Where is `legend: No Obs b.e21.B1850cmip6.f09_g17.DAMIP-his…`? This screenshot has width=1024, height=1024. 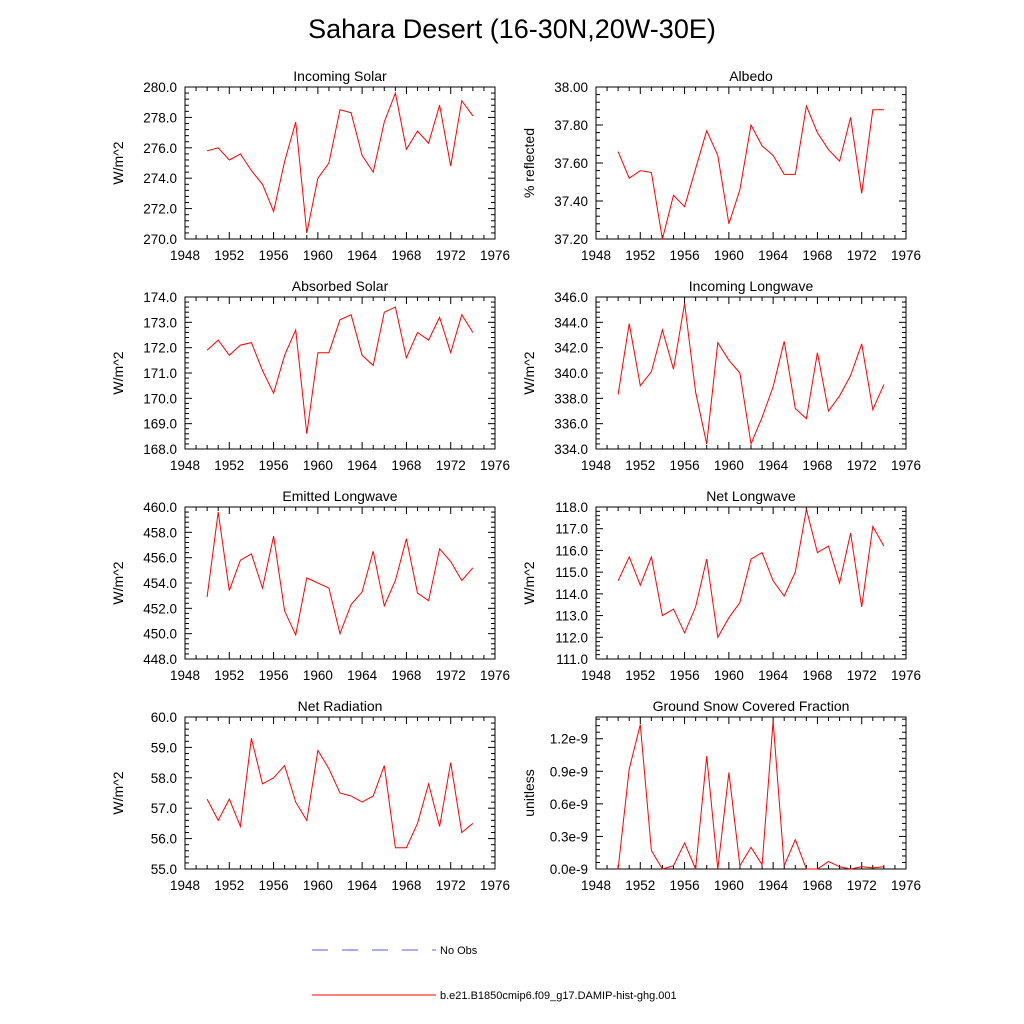 legend: No Obs b.e21.B1850cmip6.f09_g17.DAMIP-his… is located at coordinates (494, 973).